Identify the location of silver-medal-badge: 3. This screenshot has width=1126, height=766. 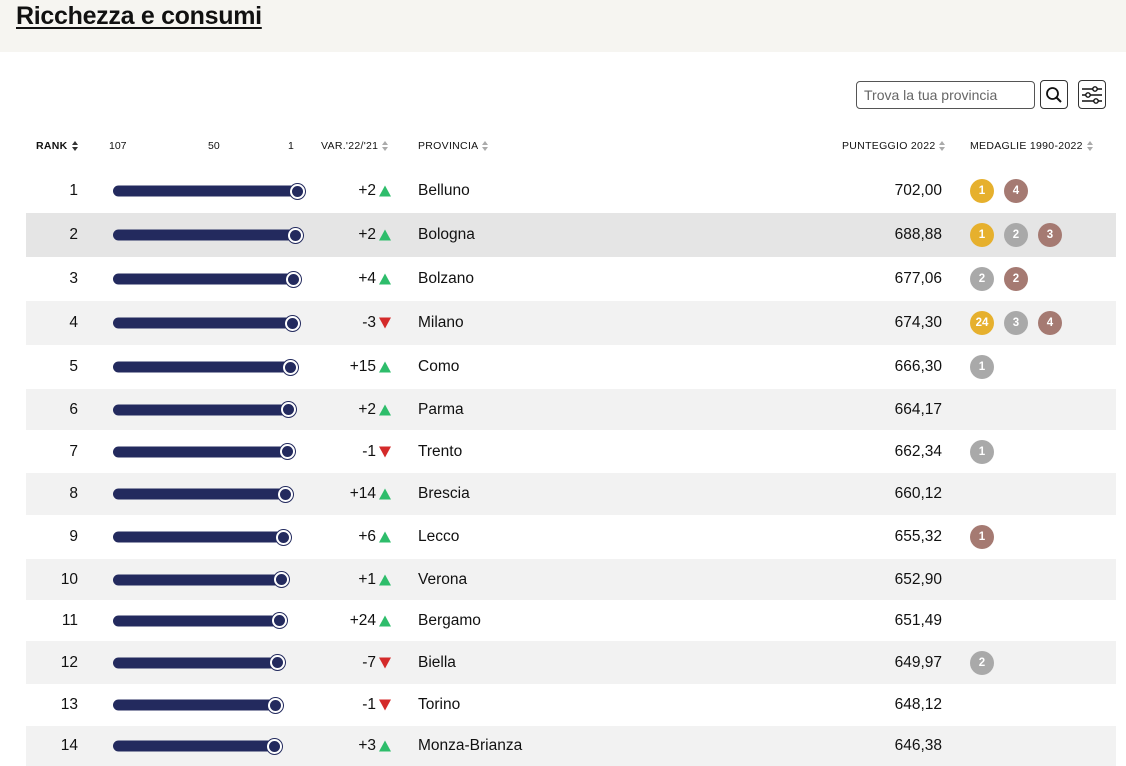
(1016, 323).